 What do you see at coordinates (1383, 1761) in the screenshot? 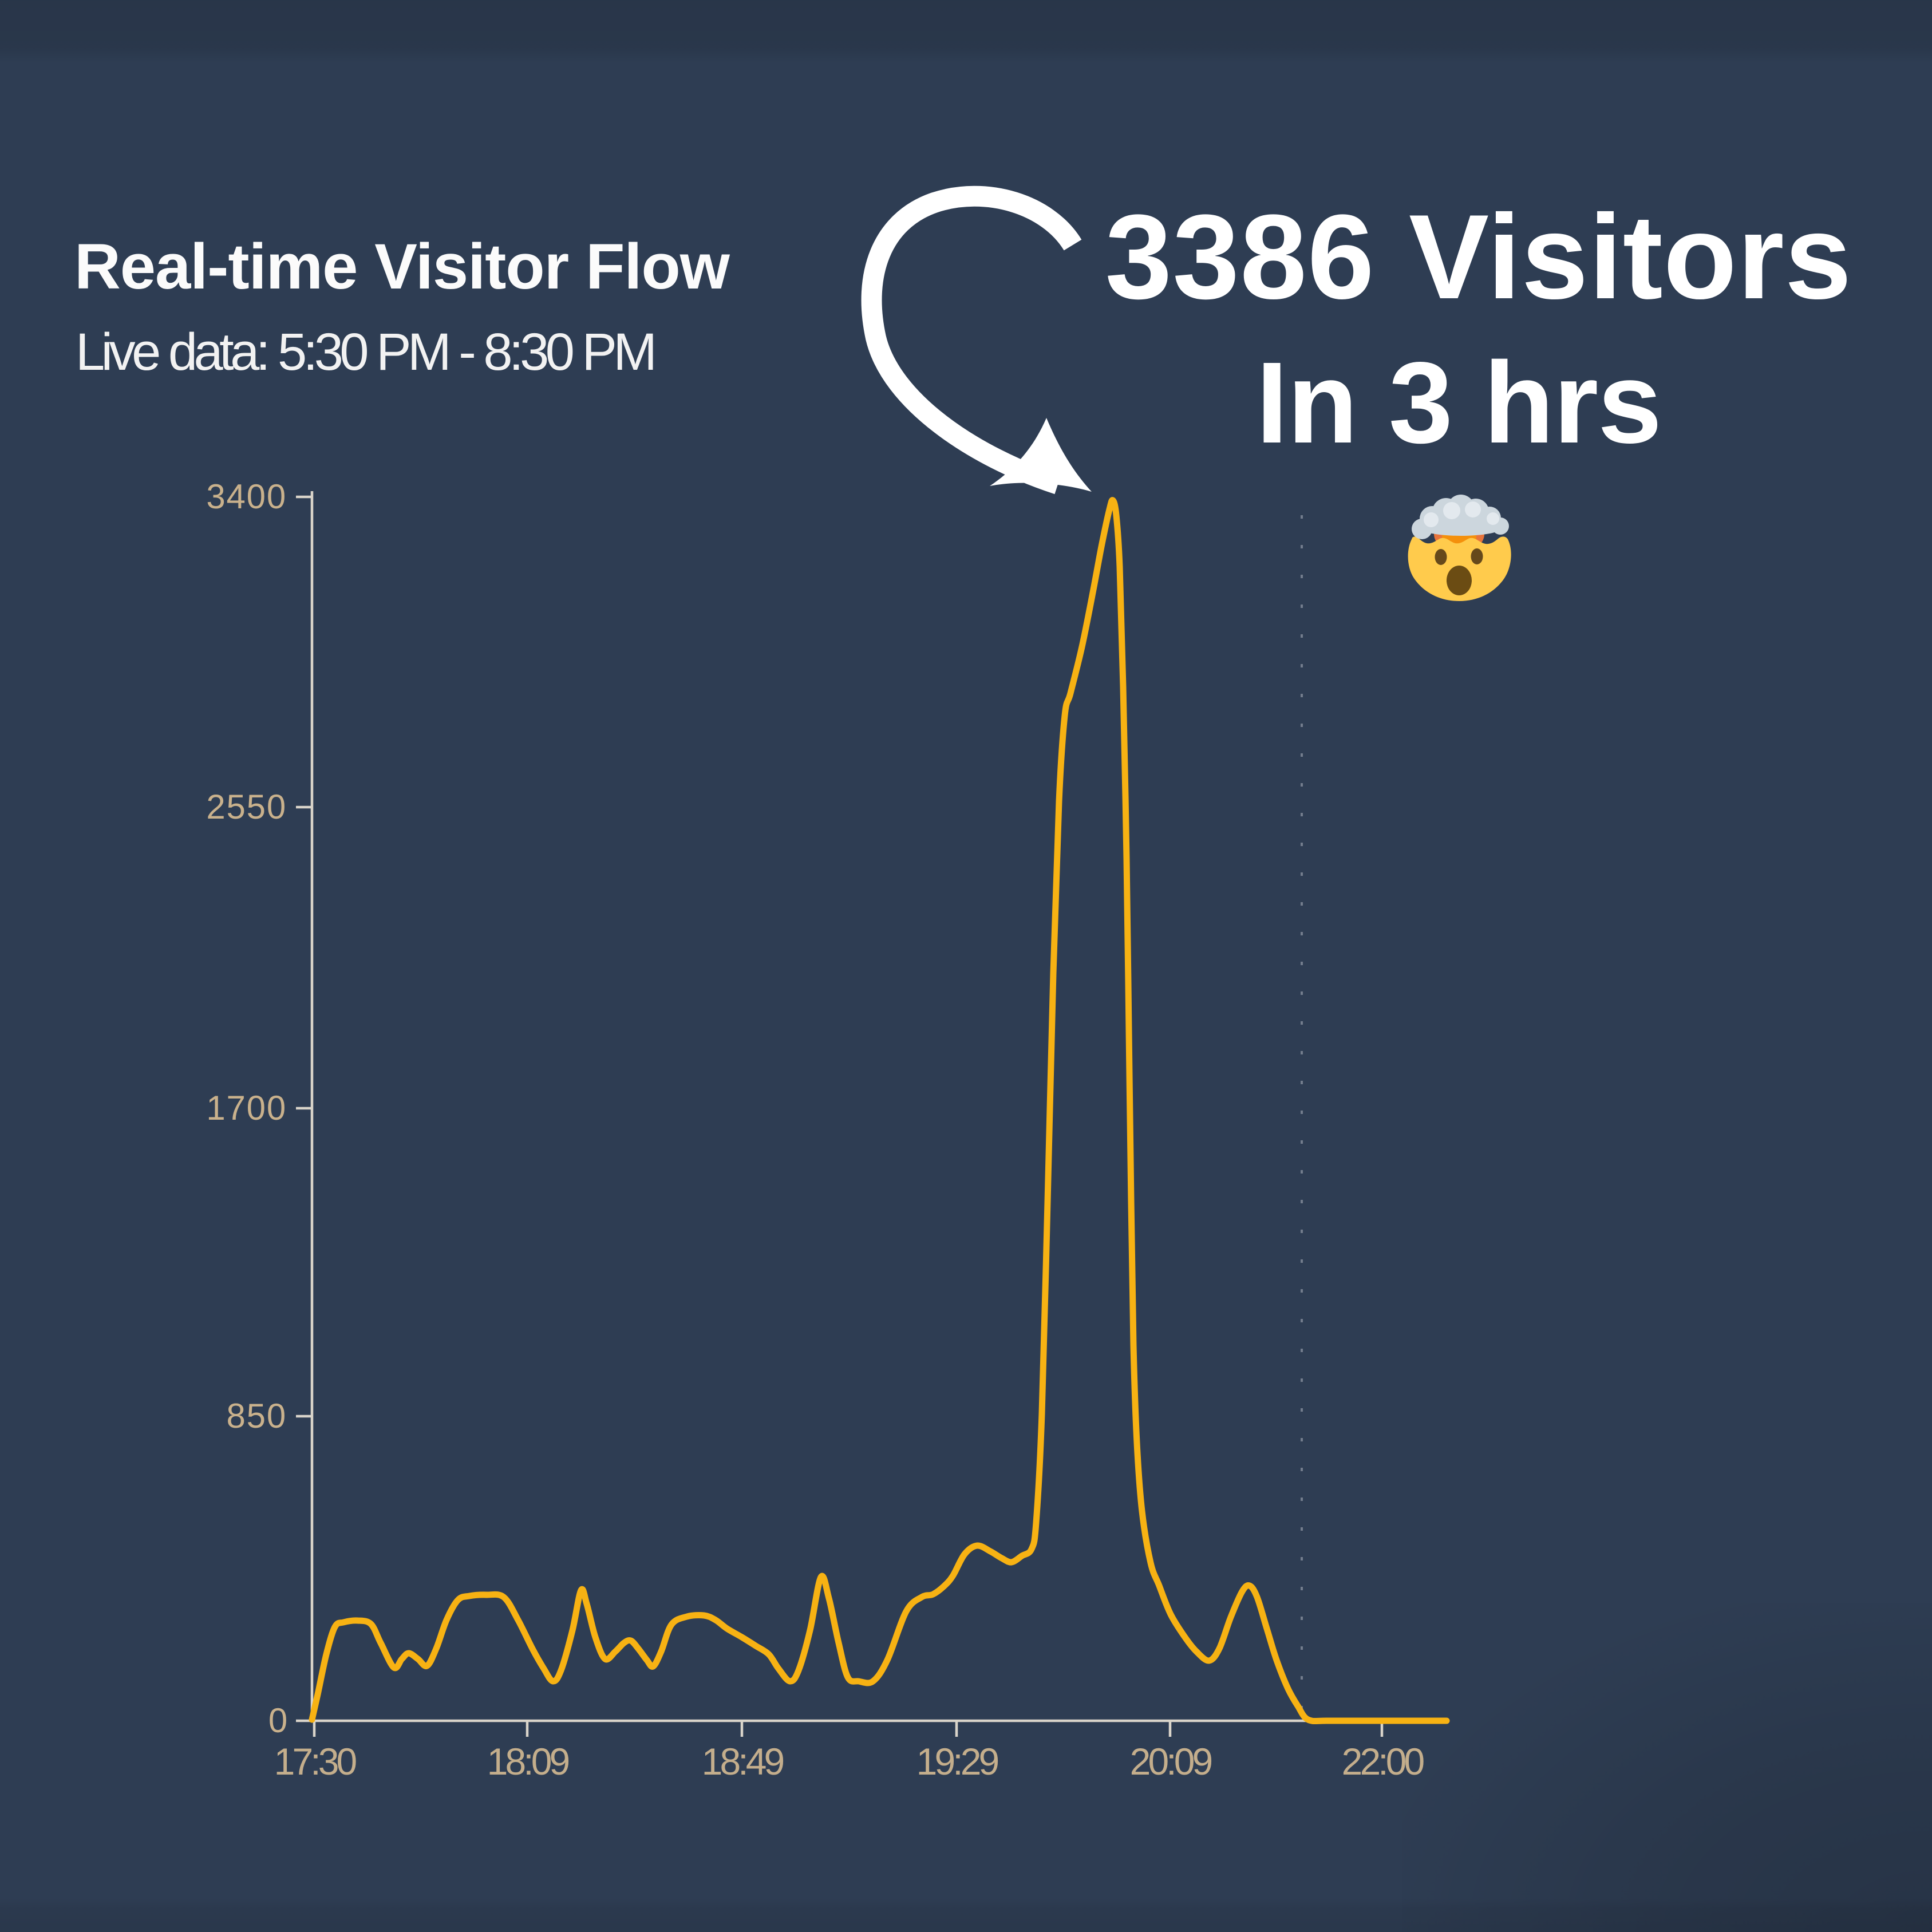
I see `svg-text: 22:00` at bounding box center [1383, 1761].